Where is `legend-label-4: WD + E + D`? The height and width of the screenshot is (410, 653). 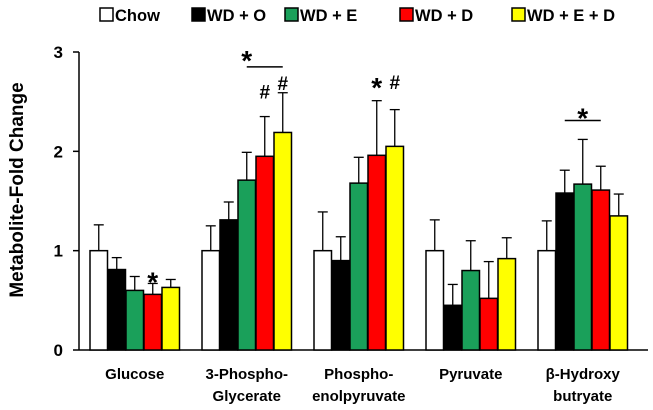
legend-label-4: WD + E + D is located at coordinates (571, 16).